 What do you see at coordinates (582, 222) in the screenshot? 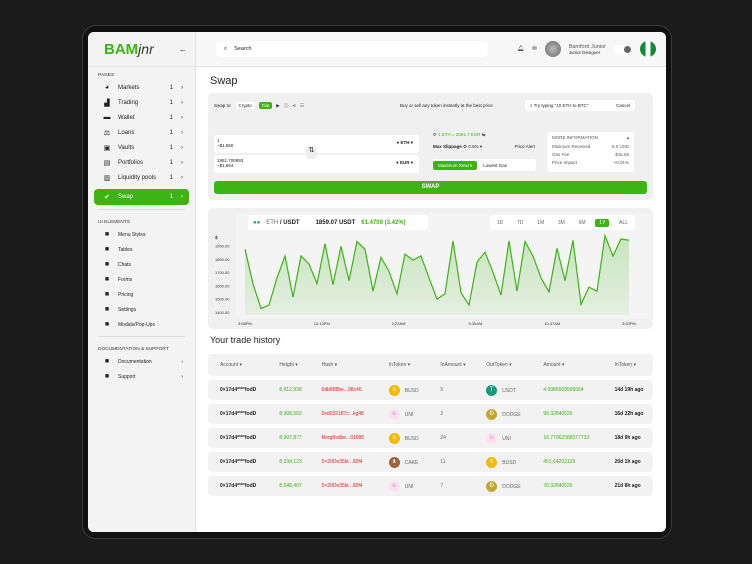
I see `range-6m: 6M` at bounding box center [582, 222].